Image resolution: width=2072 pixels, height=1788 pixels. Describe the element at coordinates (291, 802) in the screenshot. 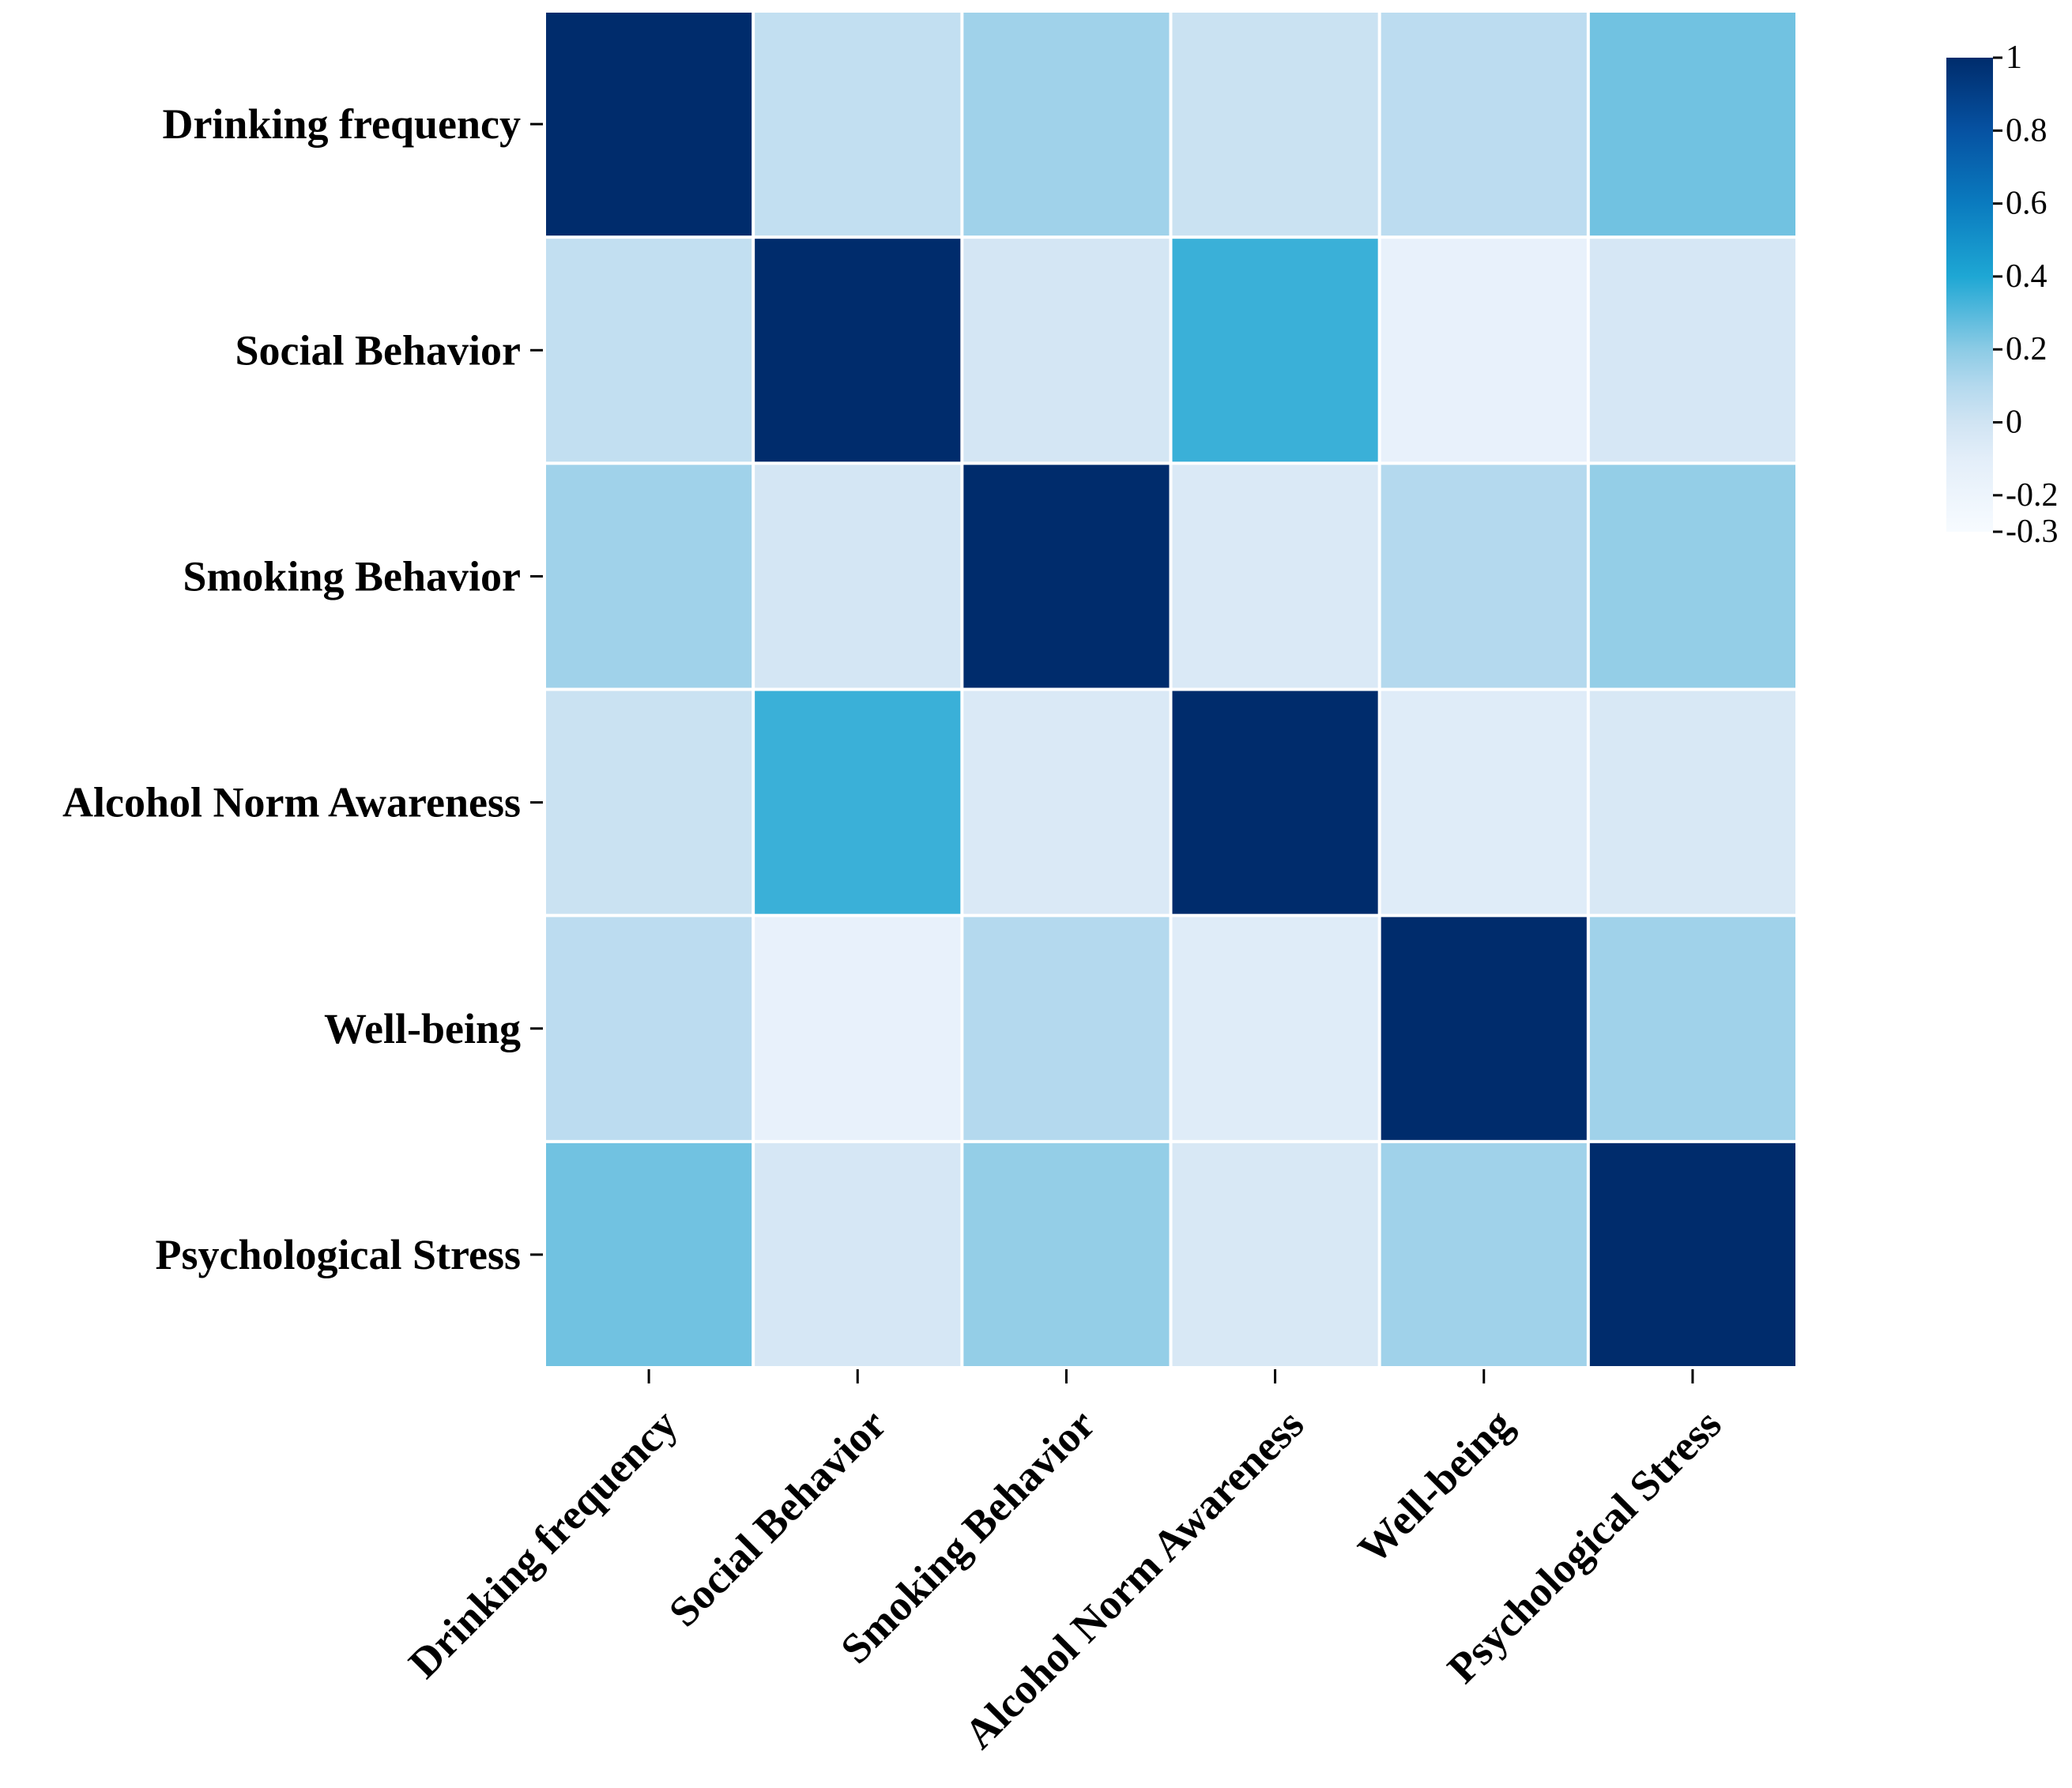

I see `row-label-alcohol-norm-awareness: Alcohol Norm Awareness` at that location.